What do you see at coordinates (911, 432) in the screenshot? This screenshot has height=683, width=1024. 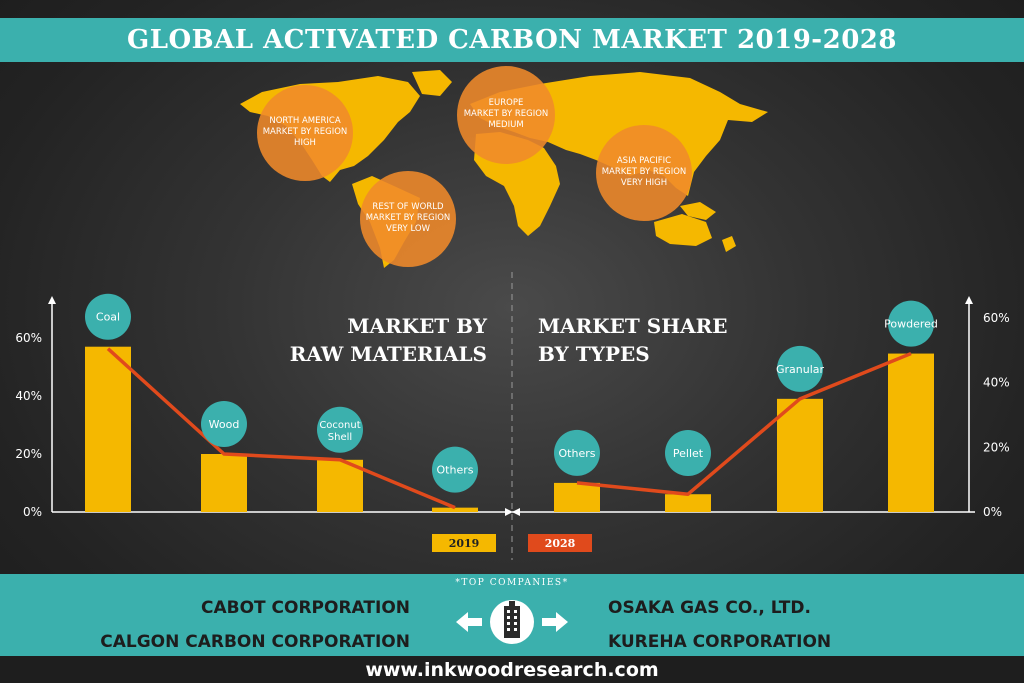 I see `bar-powdered` at bounding box center [911, 432].